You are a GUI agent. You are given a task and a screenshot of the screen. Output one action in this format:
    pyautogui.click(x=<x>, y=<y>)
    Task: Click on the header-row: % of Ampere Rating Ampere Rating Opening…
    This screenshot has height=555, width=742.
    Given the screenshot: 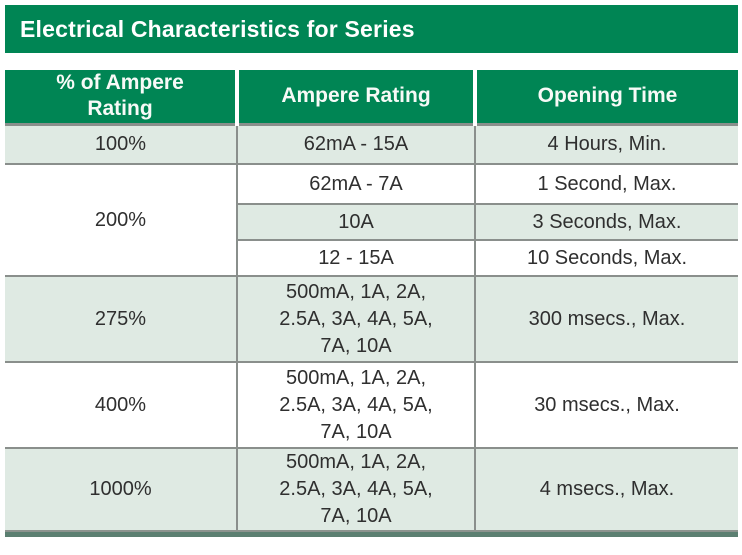 What is the action you would take?
    pyautogui.click(x=371, y=98)
    